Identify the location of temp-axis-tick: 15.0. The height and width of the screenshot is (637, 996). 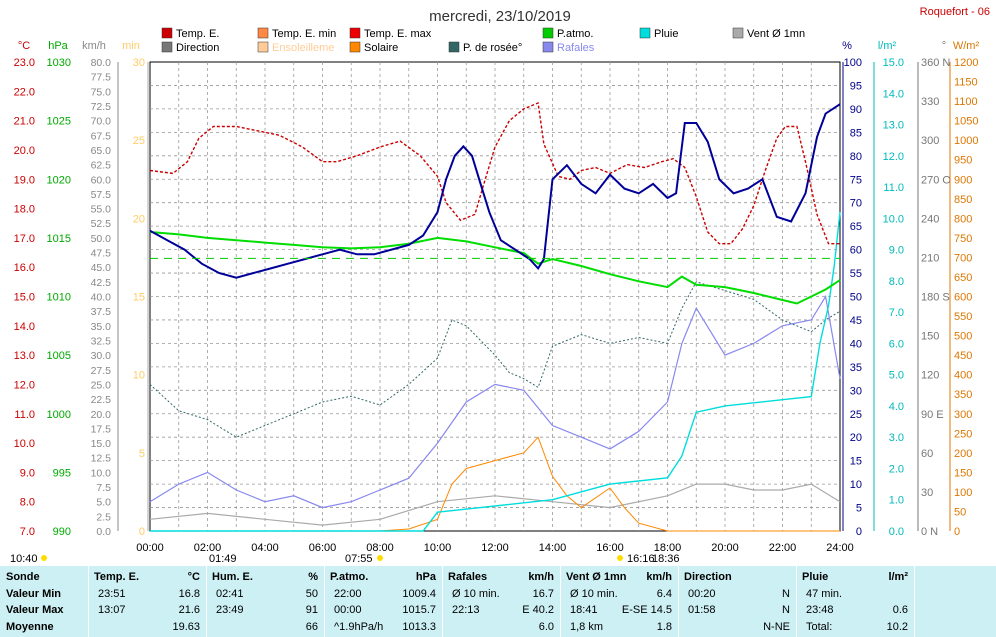
(24, 298).